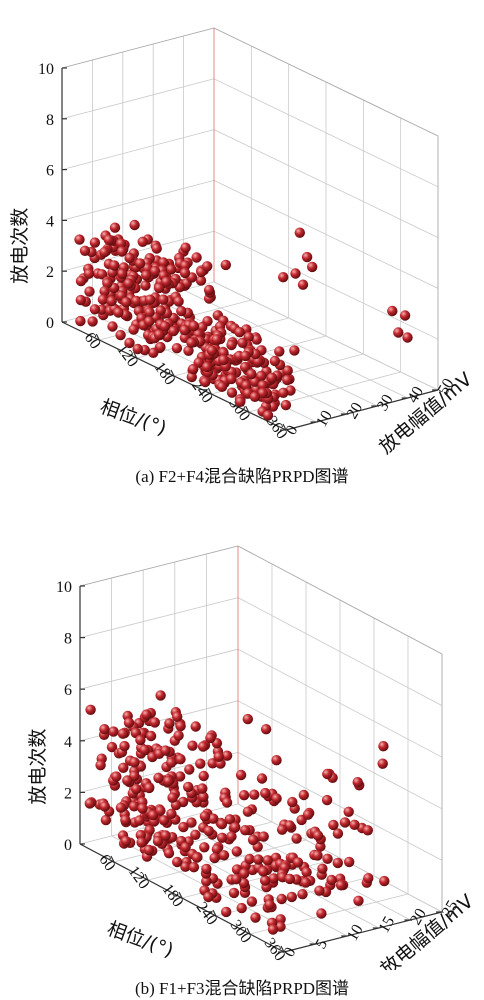 This screenshot has width=484, height=1000. I want to click on z-axis-label: 放电次数, so click(20, 246).